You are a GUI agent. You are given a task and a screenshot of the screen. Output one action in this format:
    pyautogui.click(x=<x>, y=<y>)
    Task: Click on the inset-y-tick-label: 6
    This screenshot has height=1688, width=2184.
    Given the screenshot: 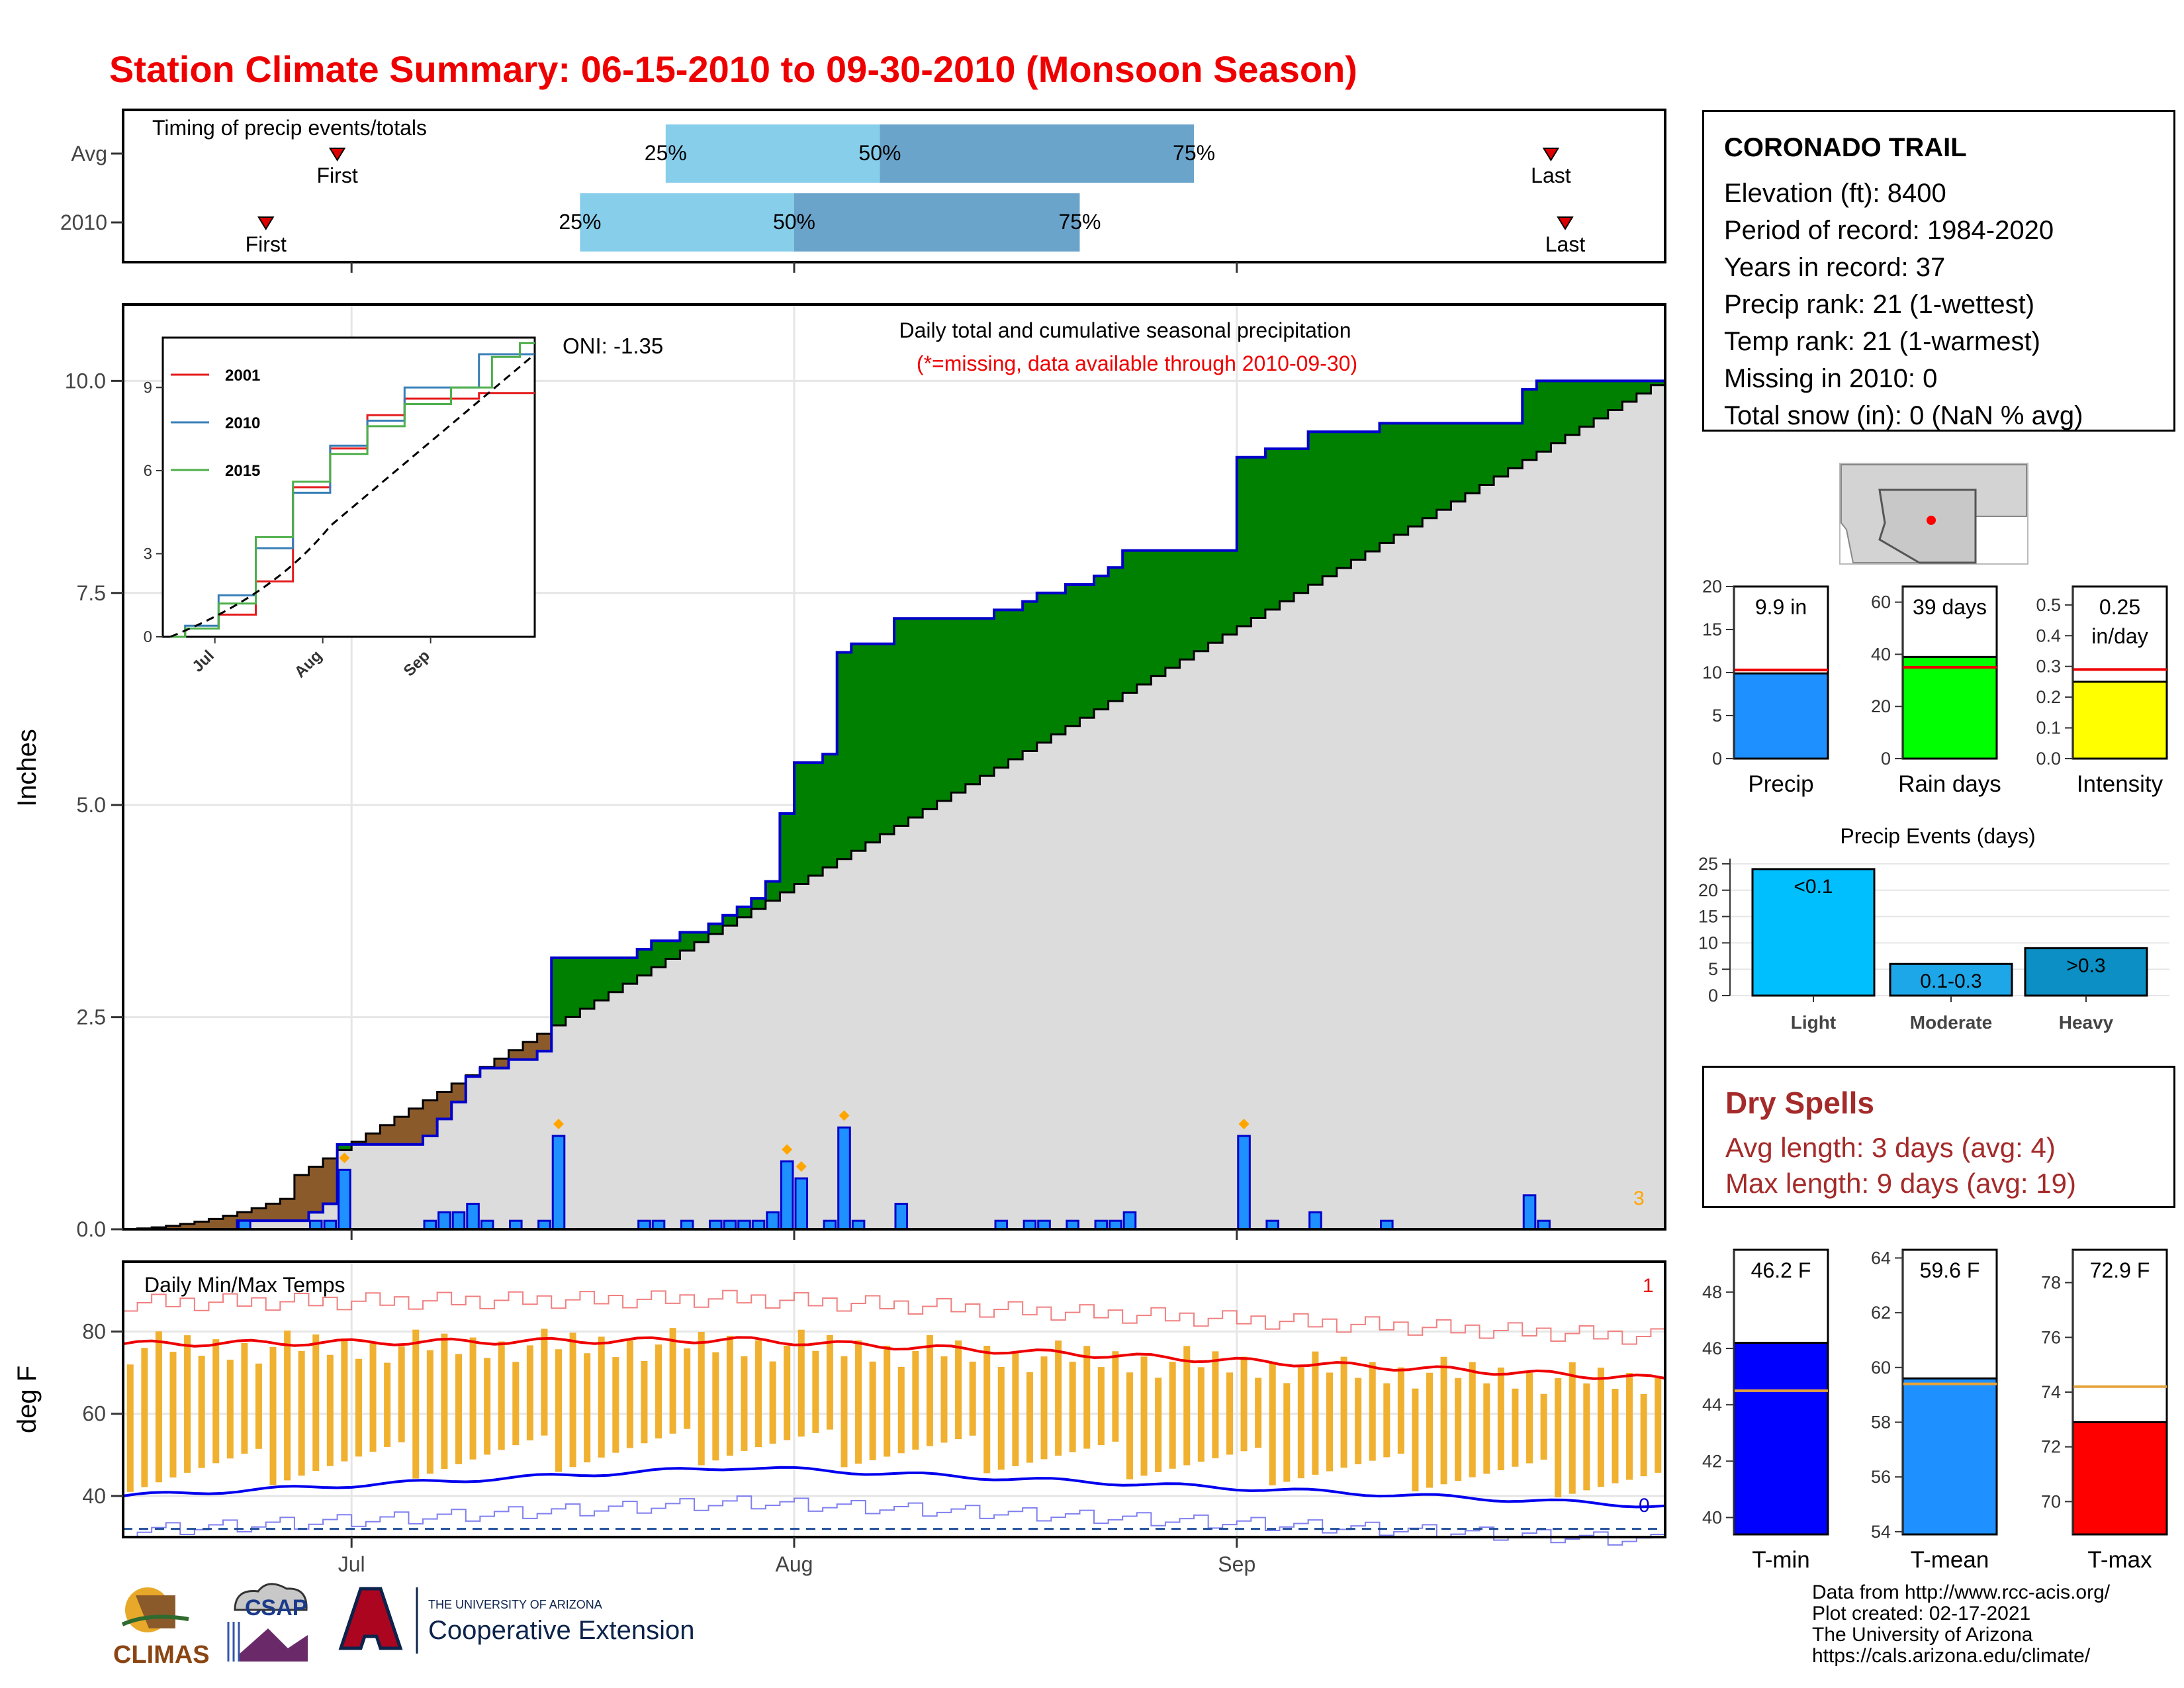 What is the action you would take?
    pyautogui.click(x=148, y=471)
    